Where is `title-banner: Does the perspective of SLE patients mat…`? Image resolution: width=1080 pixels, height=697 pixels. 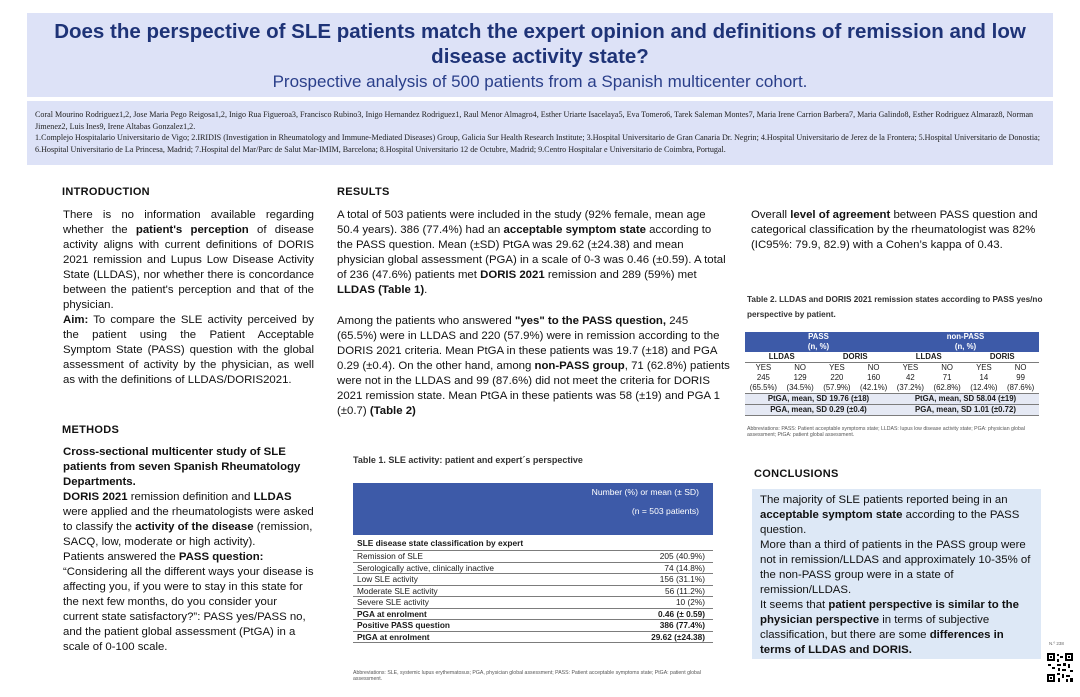 title-banner: Does the perspective of SLE patients mat… is located at coordinates (540, 55).